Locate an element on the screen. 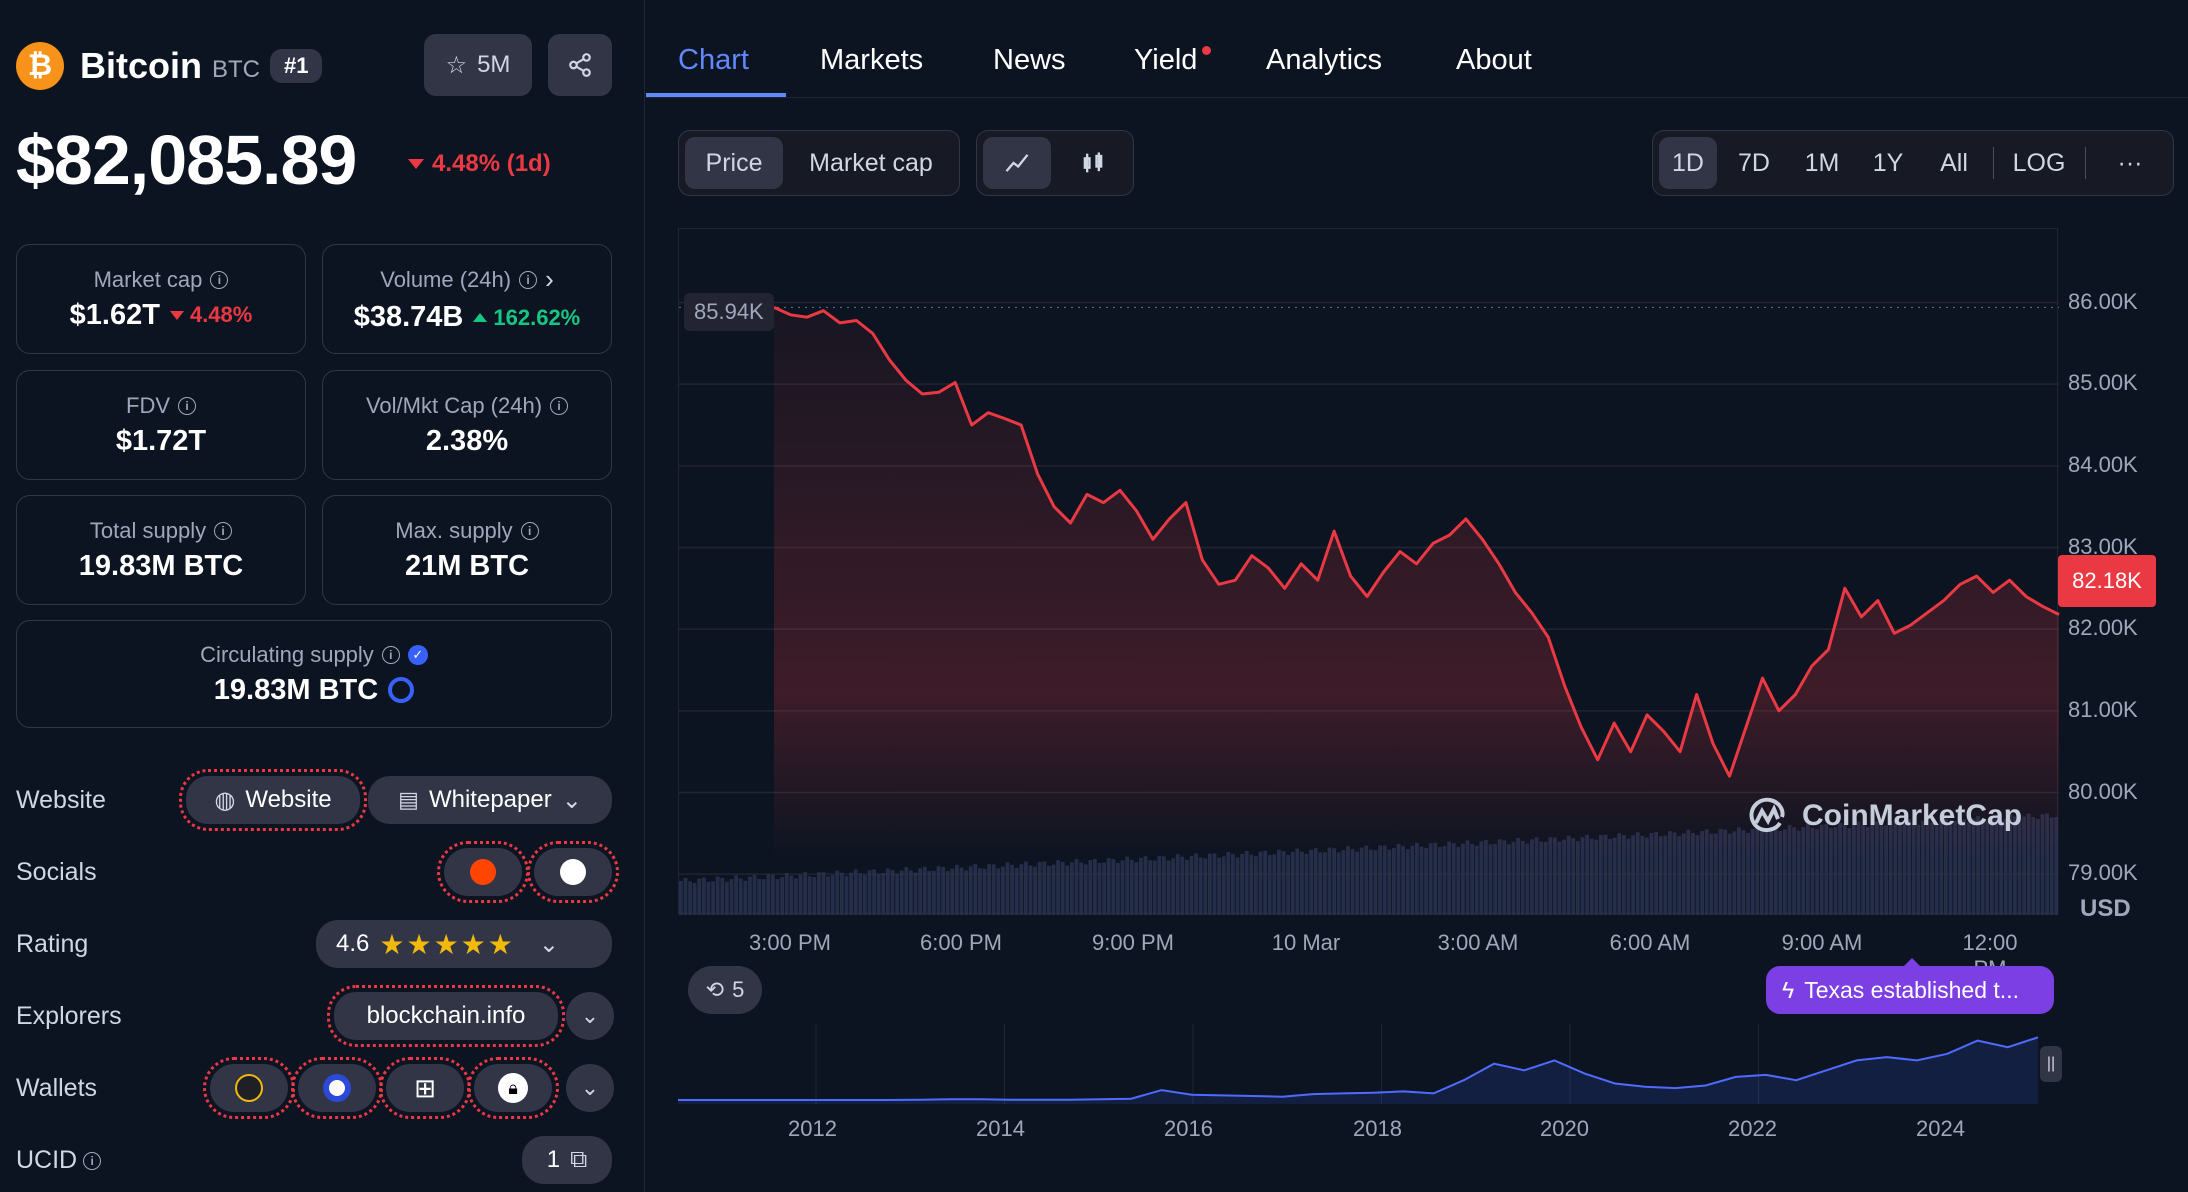  supply-ring-icon is located at coordinates (401, 690).